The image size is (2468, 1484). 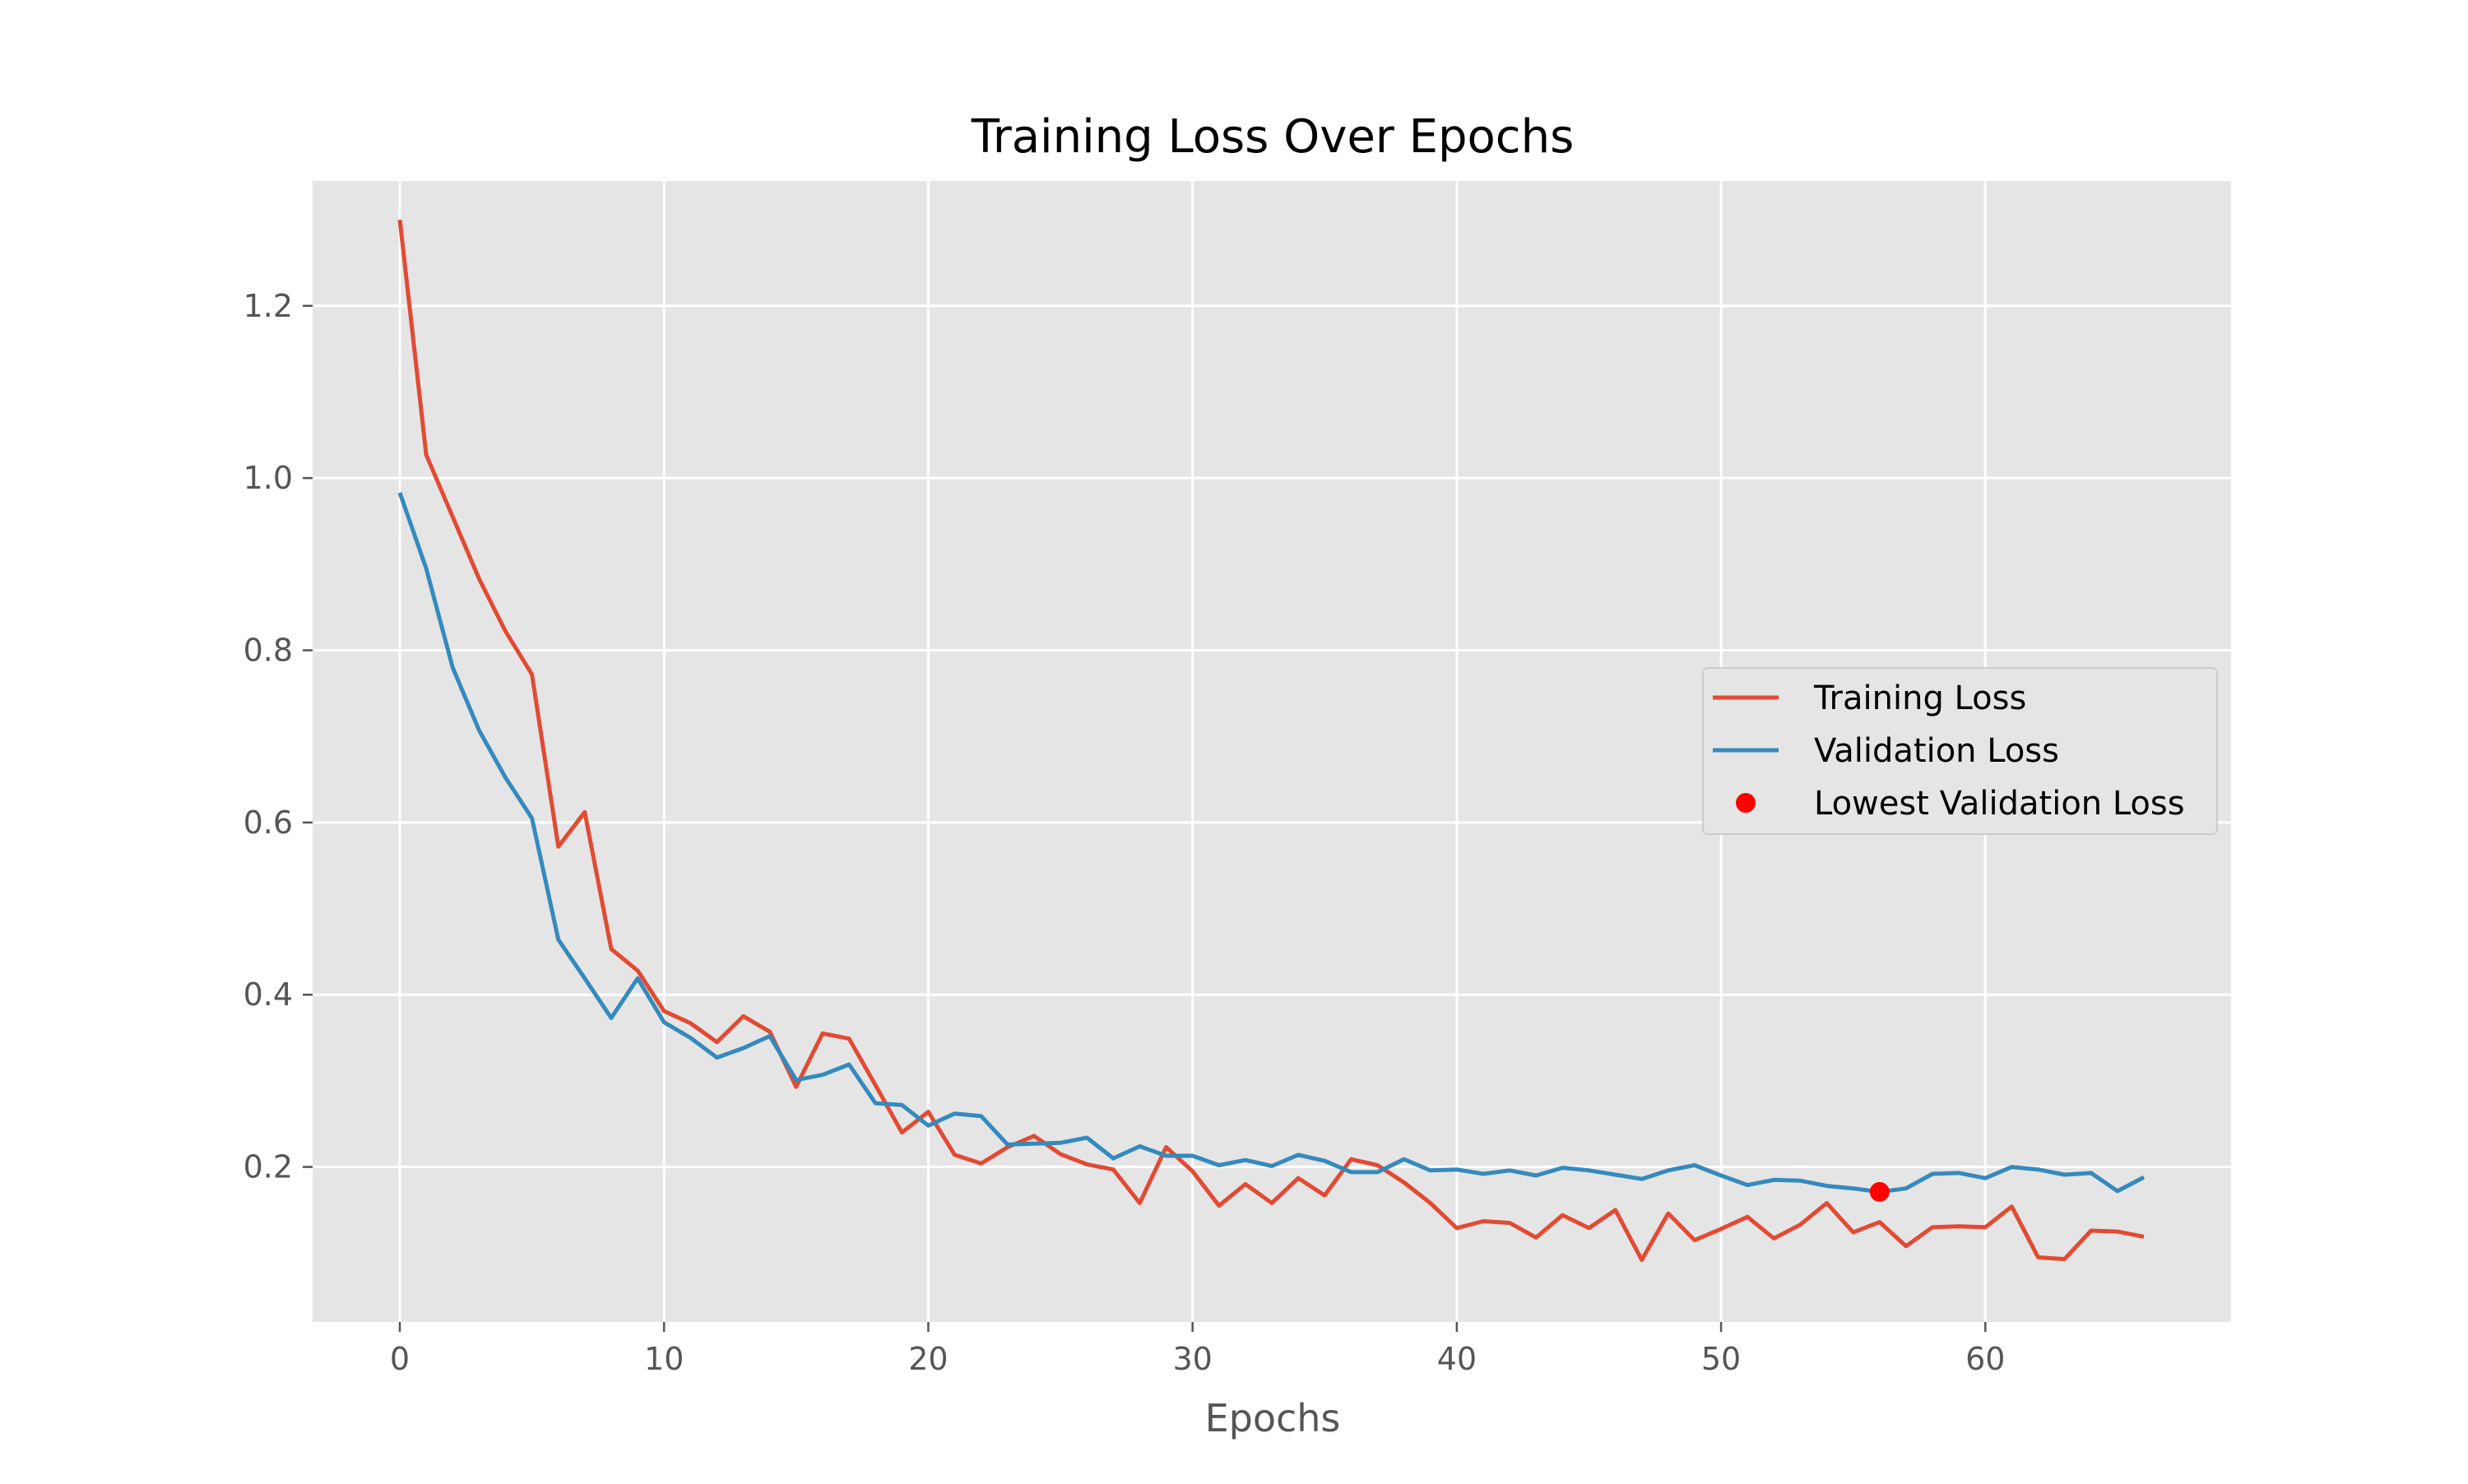 What do you see at coordinates (1746, 803) in the screenshot?
I see `legend-swatch-dot` at bounding box center [1746, 803].